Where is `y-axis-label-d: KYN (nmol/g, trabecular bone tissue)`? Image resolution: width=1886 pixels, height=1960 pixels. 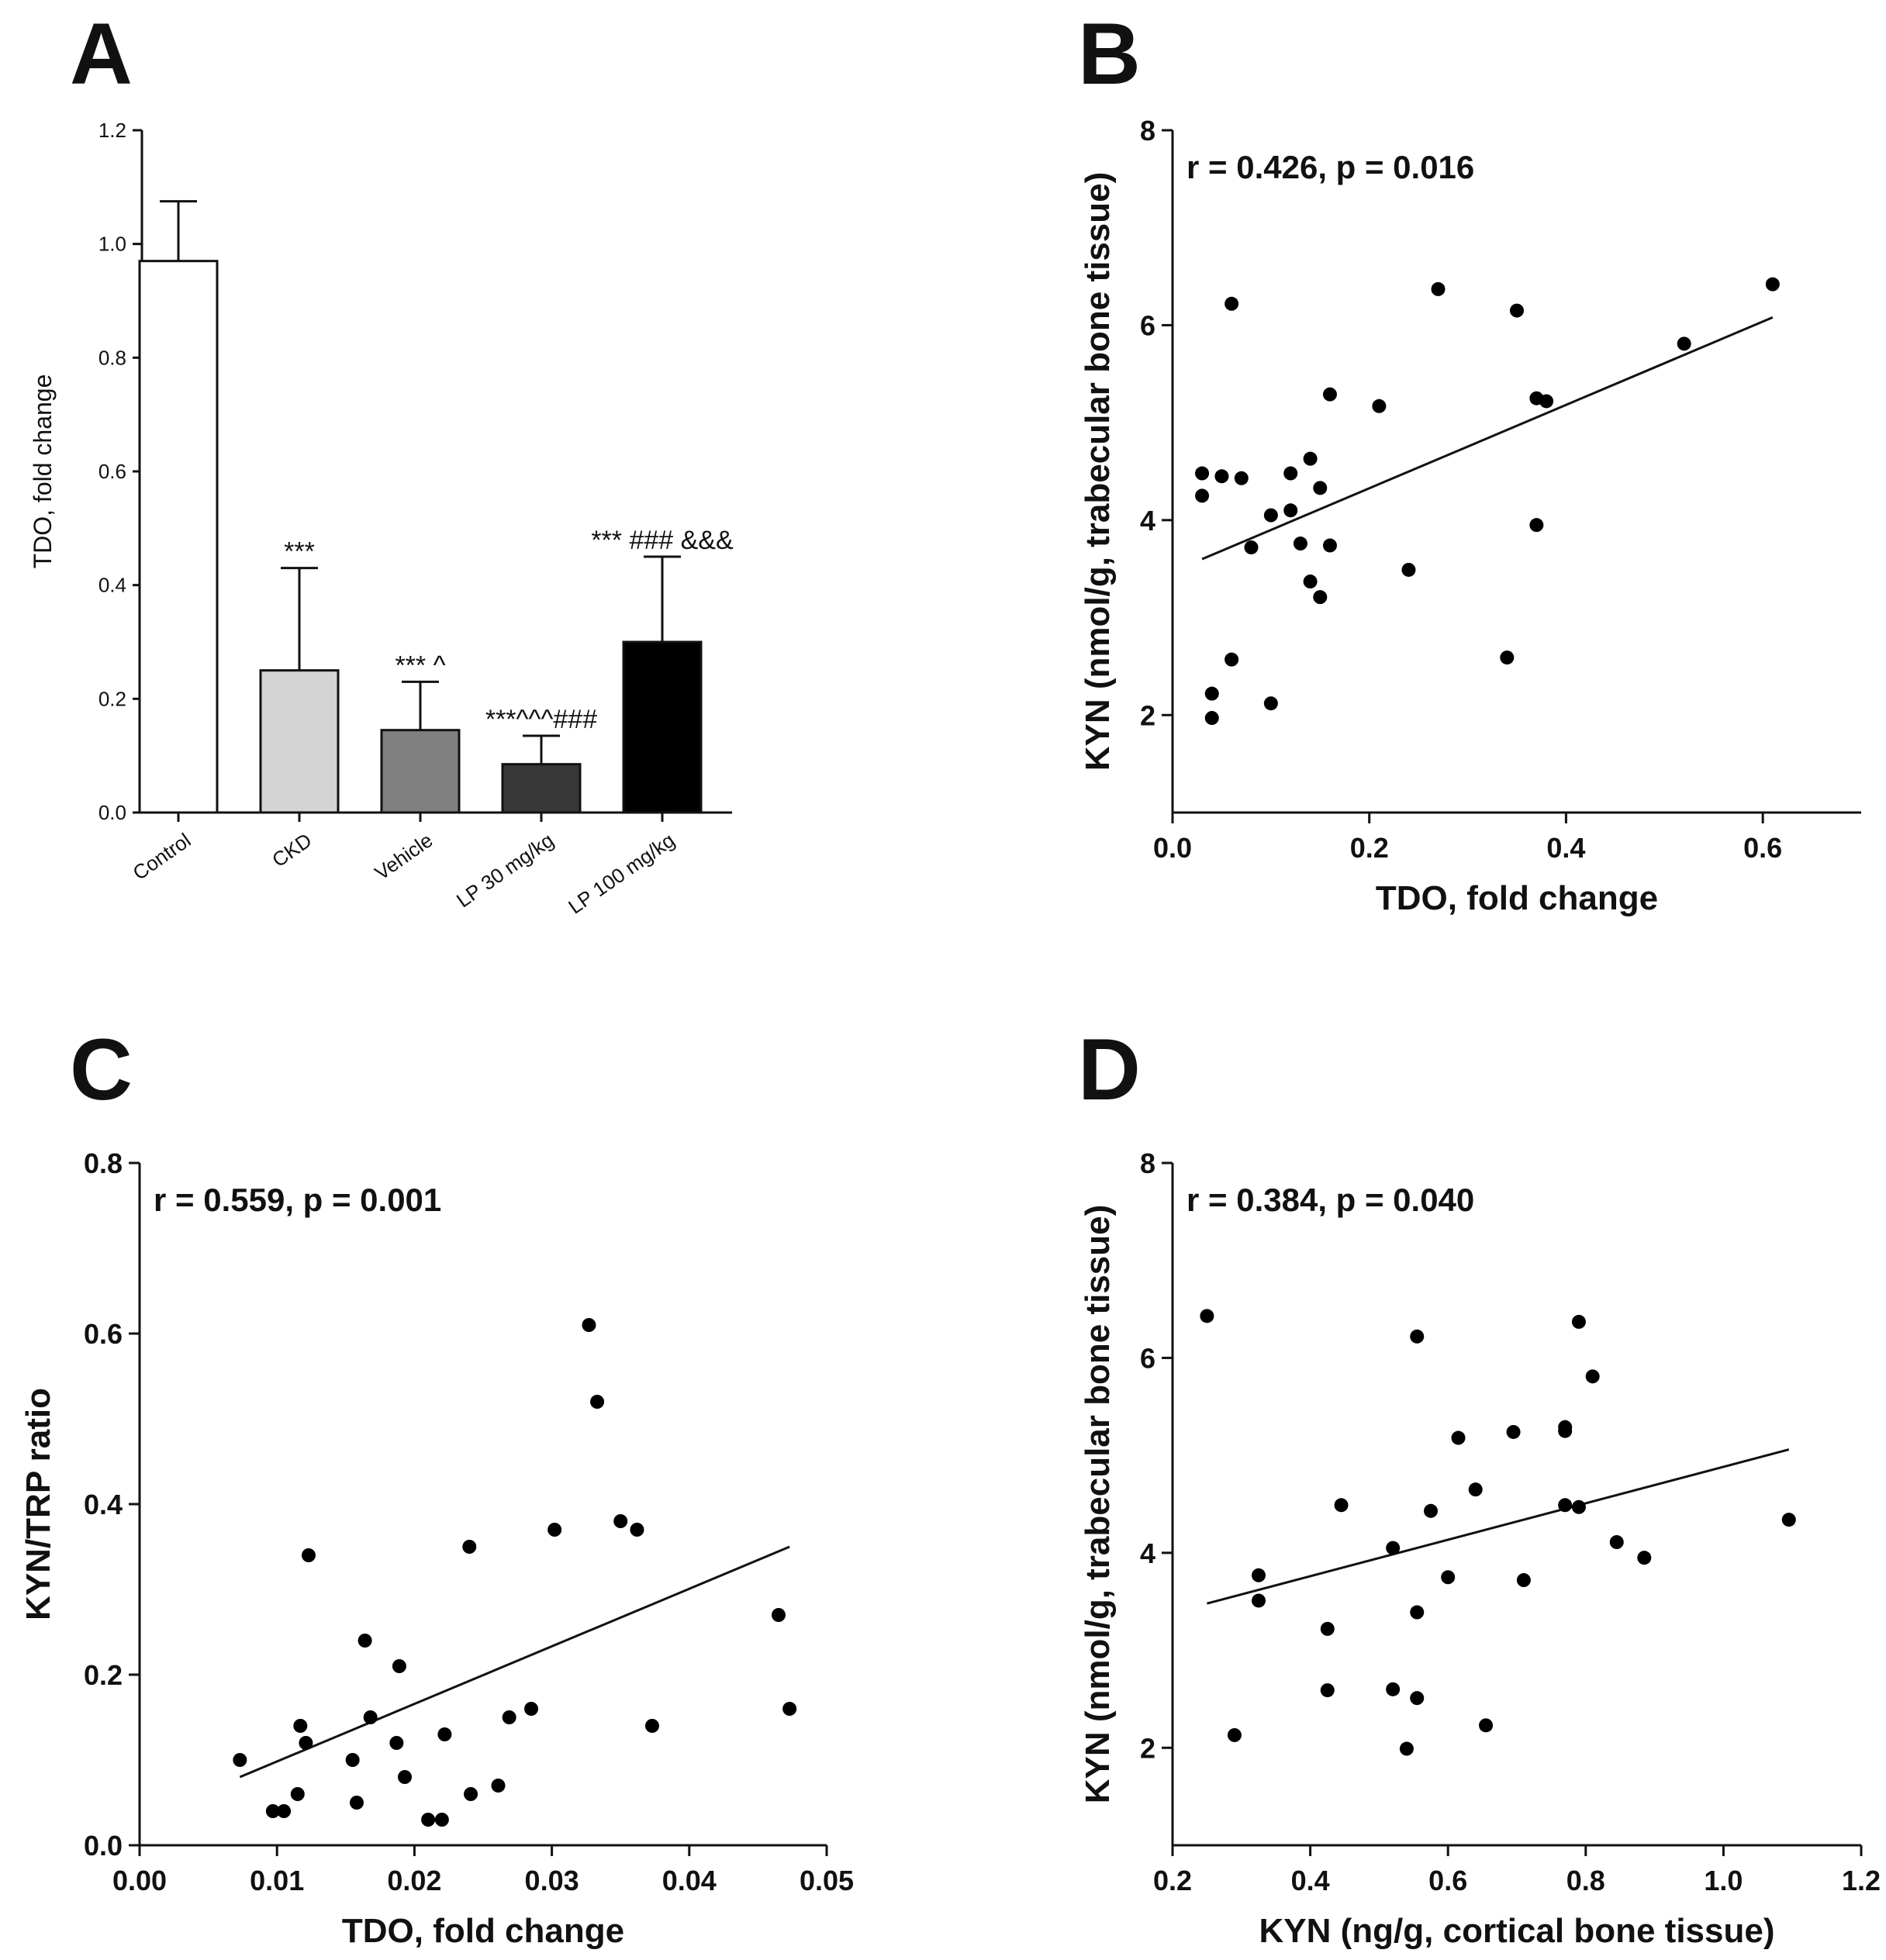
y-axis-label-d: KYN (nmol/g, trabecular bone tissue) is located at coordinates (1098, 1504).